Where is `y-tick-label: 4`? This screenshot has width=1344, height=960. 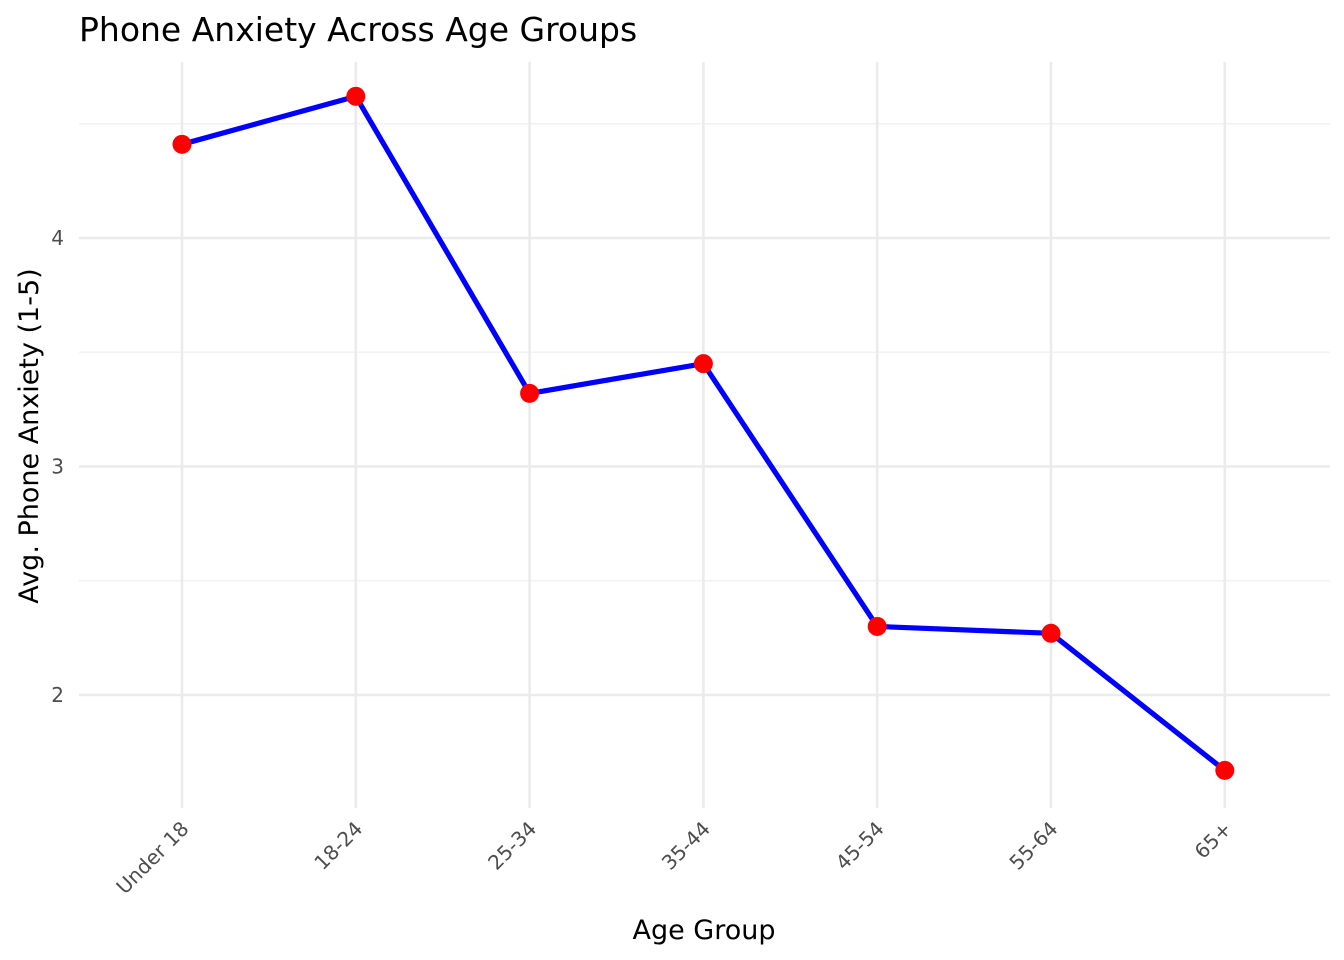
y-tick-label: 4 is located at coordinates (57, 238).